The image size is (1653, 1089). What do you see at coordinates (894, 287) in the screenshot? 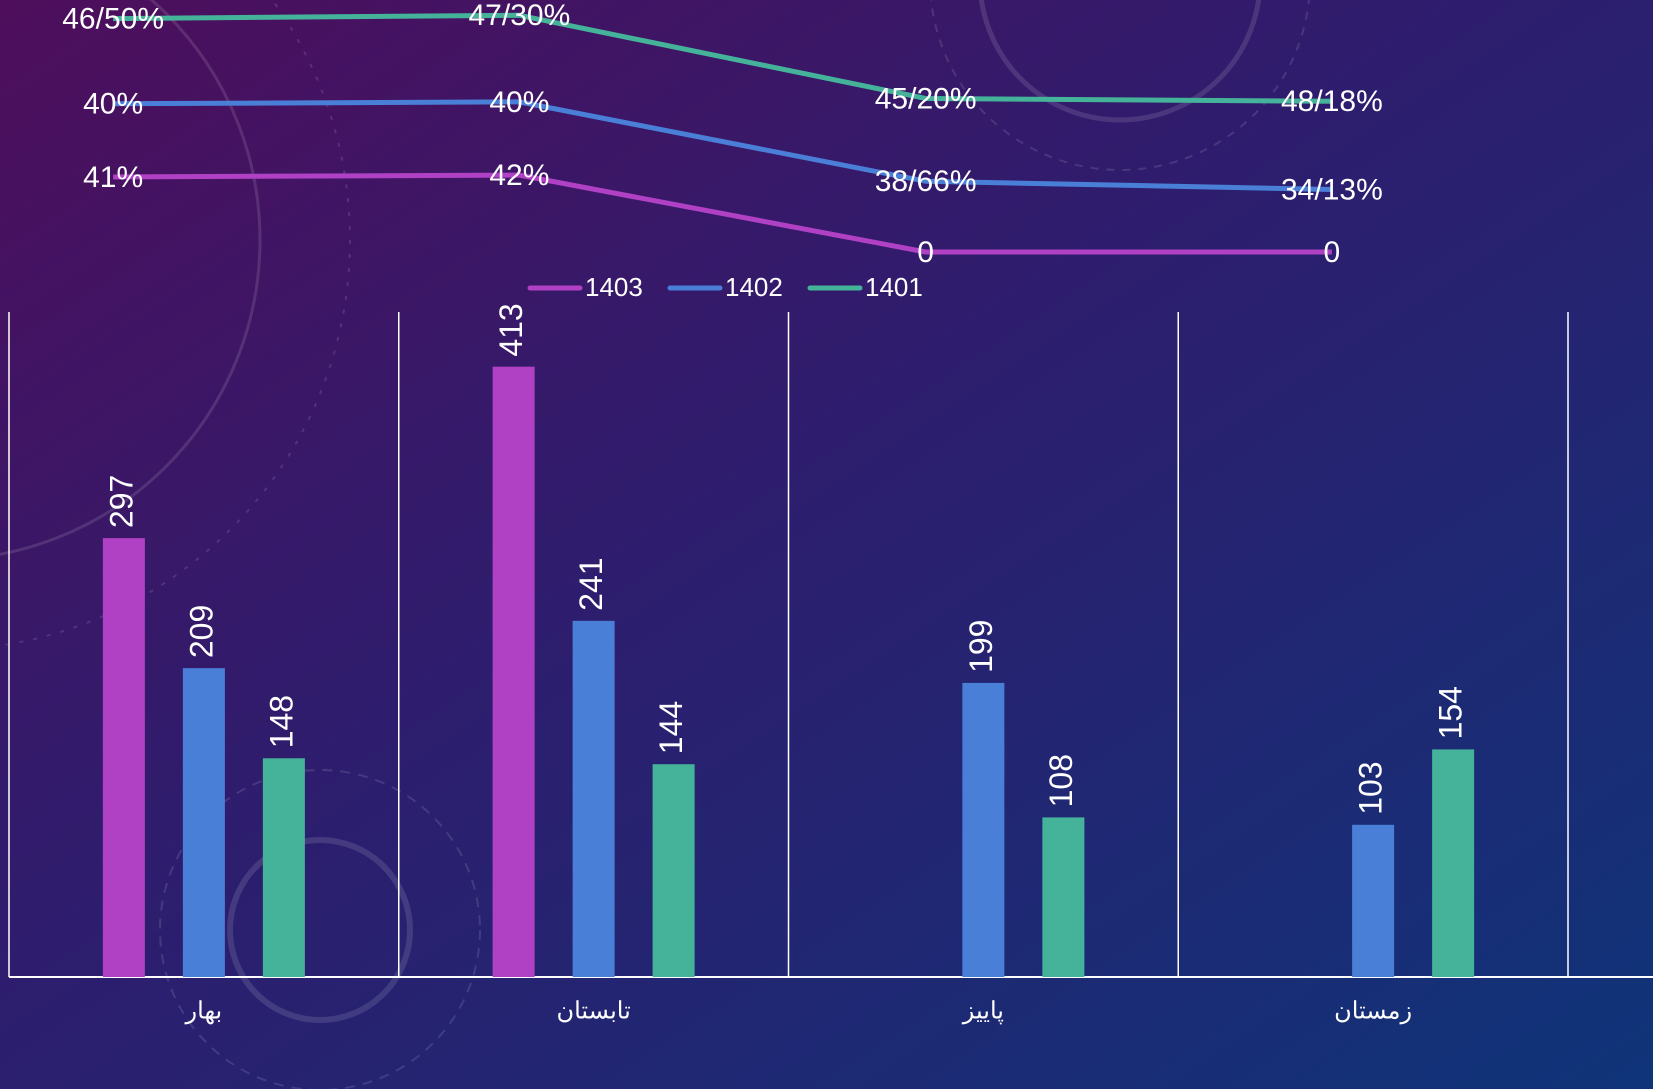
I see `legend-label: 1401` at bounding box center [894, 287].